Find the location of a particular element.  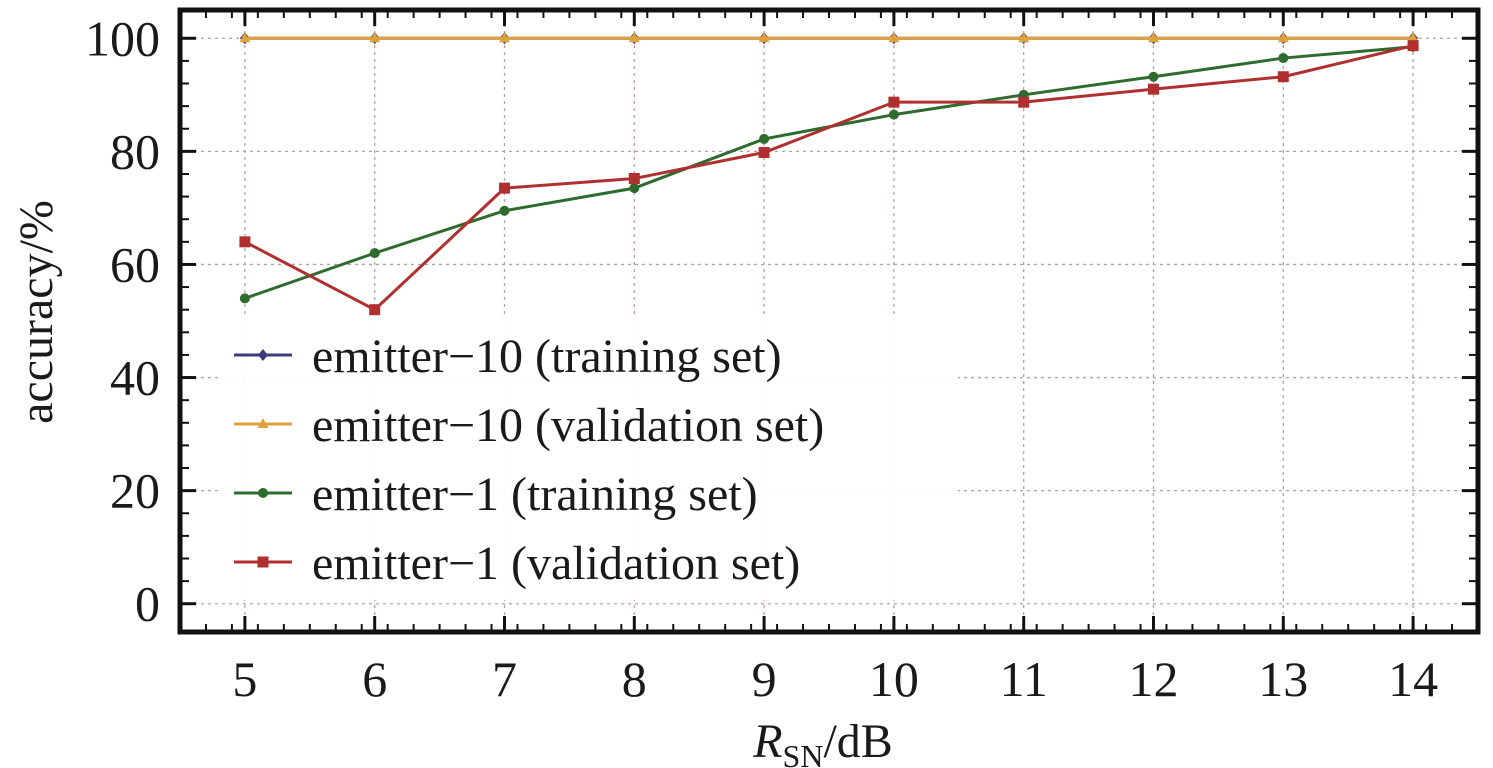

y-tick-label: 20 is located at coordinates (135, 491).